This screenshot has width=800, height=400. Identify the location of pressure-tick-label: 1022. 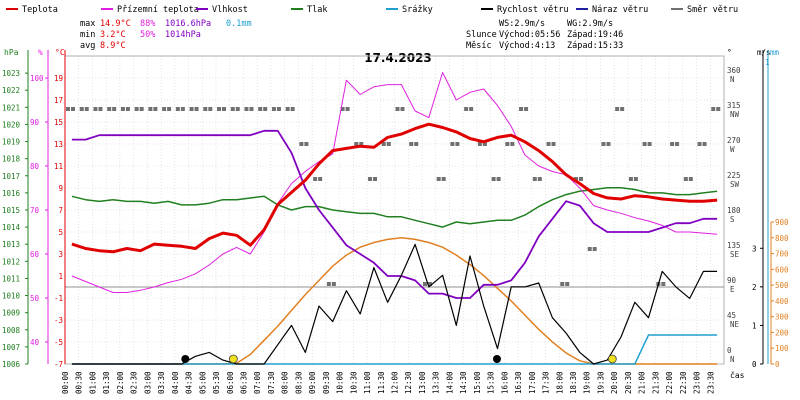
(11, 90).